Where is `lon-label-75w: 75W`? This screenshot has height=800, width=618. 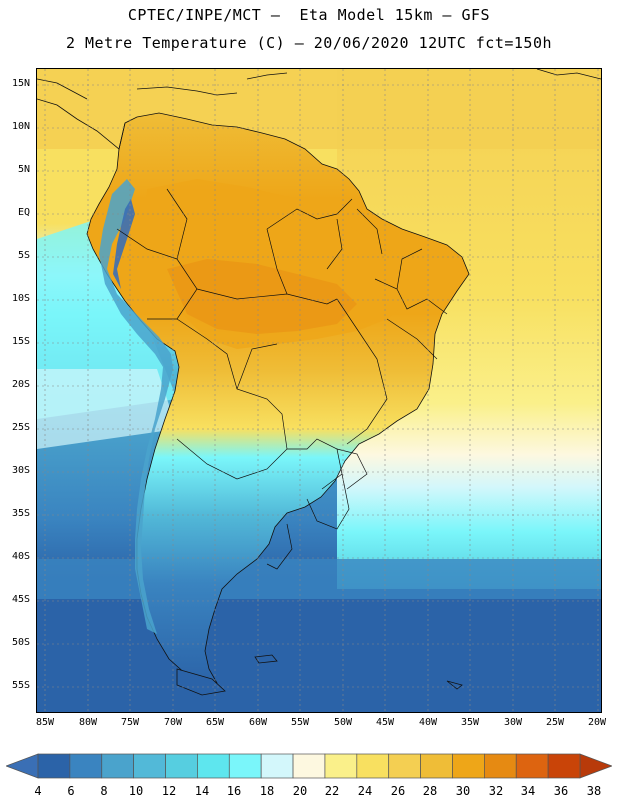
lon-label-75w: 75W is located at coordinates (130, 722).